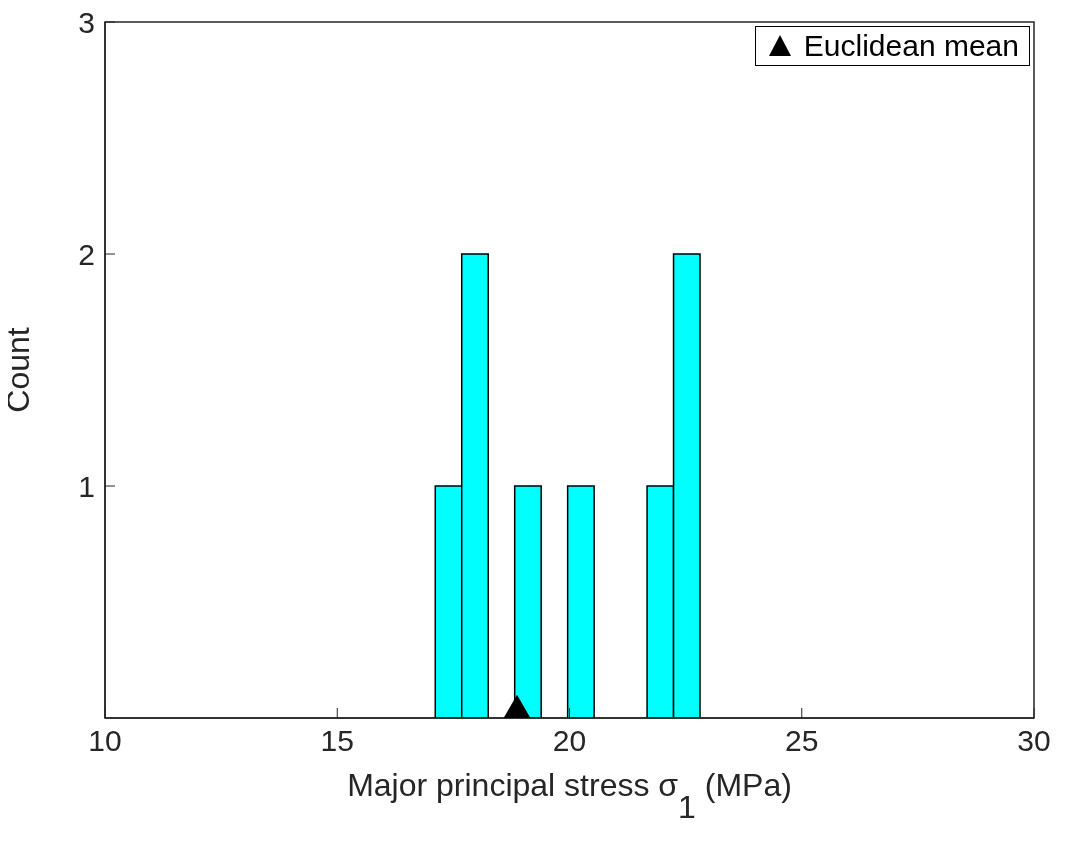  I want to click on x-tick-label: 25, so click(802, 741).